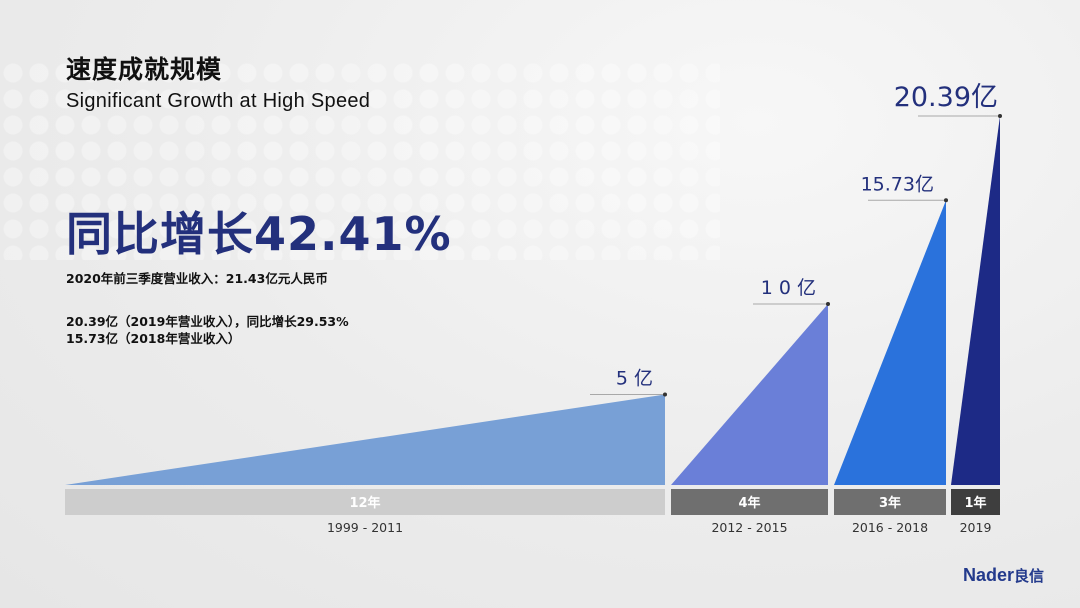 The image size is (1080, 608). I want to click on brand-logo: Nader良信, so click(1003, 575).